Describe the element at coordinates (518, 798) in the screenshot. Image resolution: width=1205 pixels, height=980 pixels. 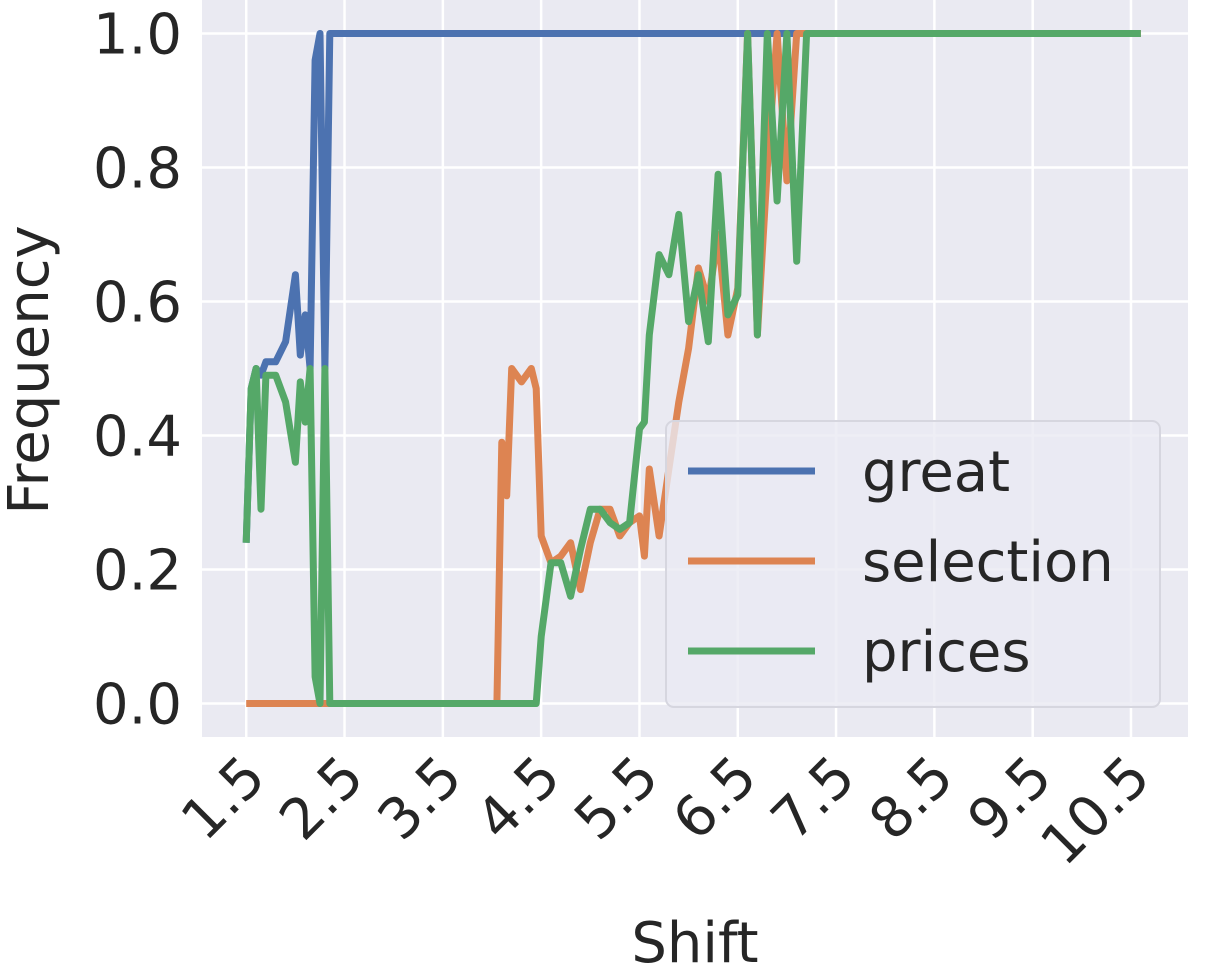
I see `x-tick-label: 4.5` at that location.